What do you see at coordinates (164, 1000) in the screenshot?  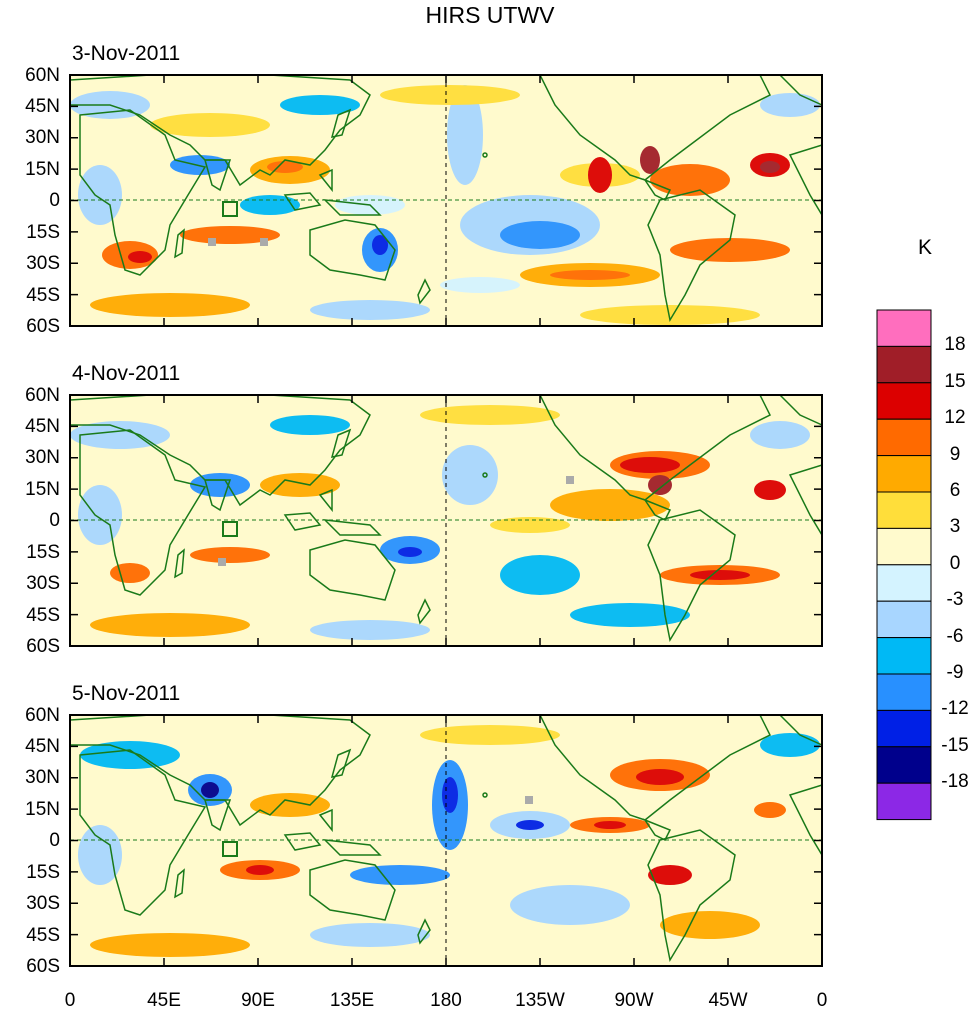 I see `lon-label: 45E` at bounding box center [164, 1000].